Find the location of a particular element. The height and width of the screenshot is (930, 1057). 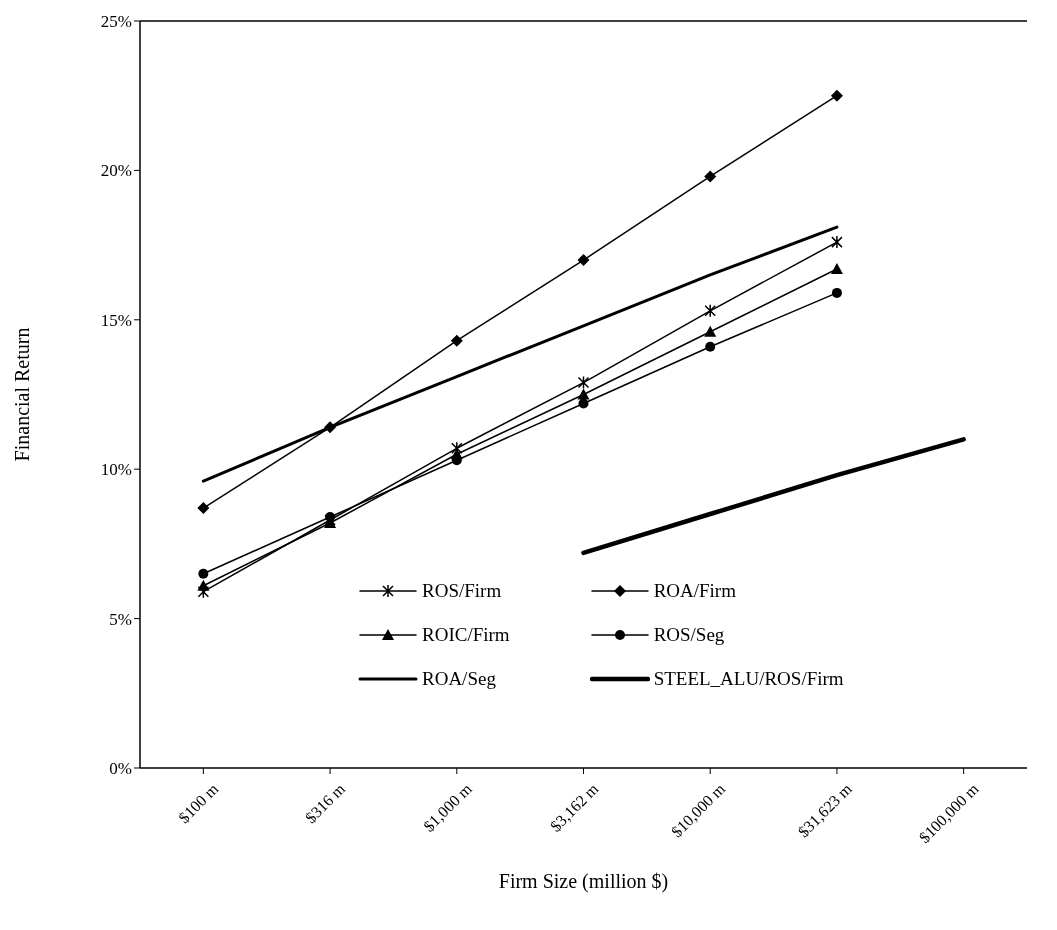

y-tick-label: 10% is located at coordinates (116, 470).